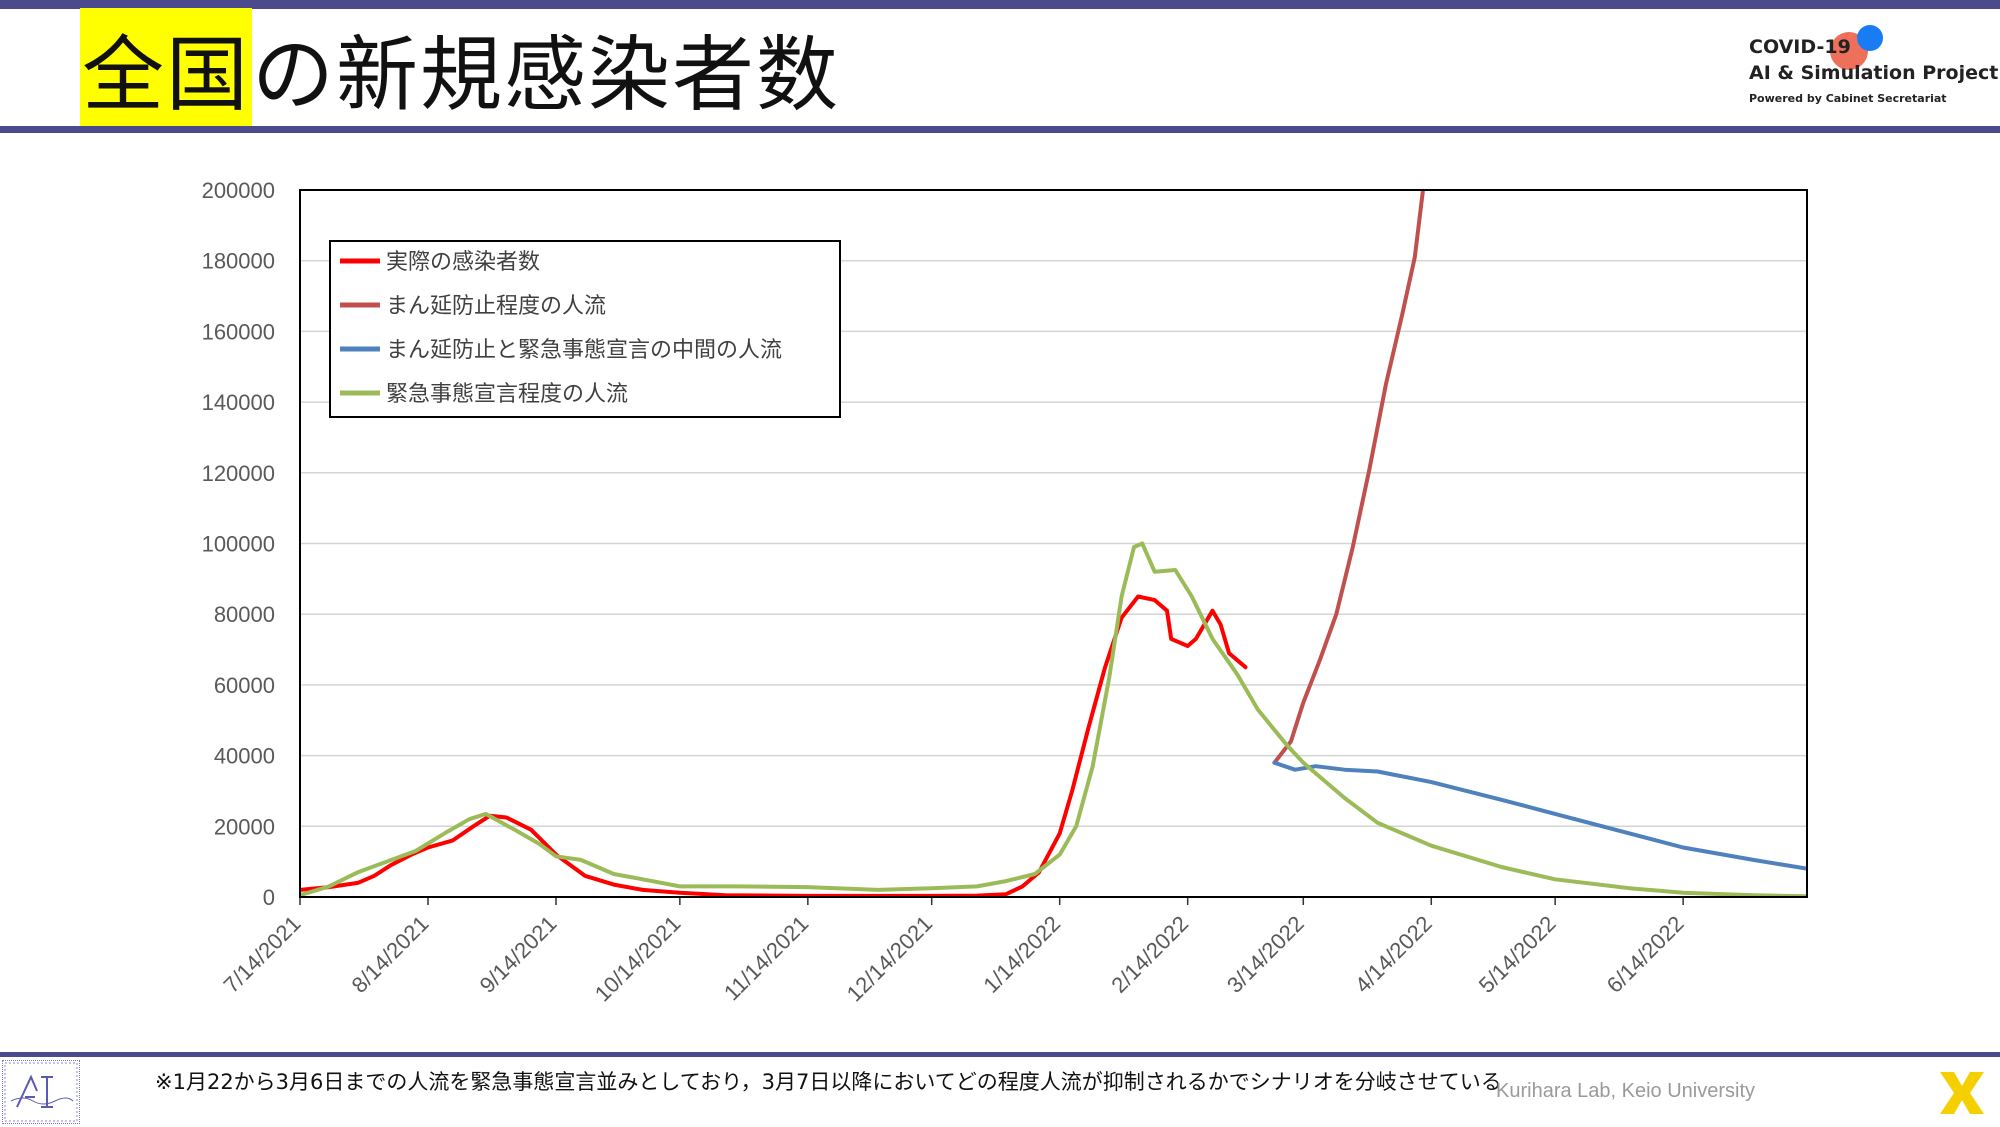 The height and width of the screenshot is (1127, 2000). What do you see at coordinates (1021, 954) in the screenshot?
I see `x-tick-label: 1/14/2022` at bounding box center [1021, 954].